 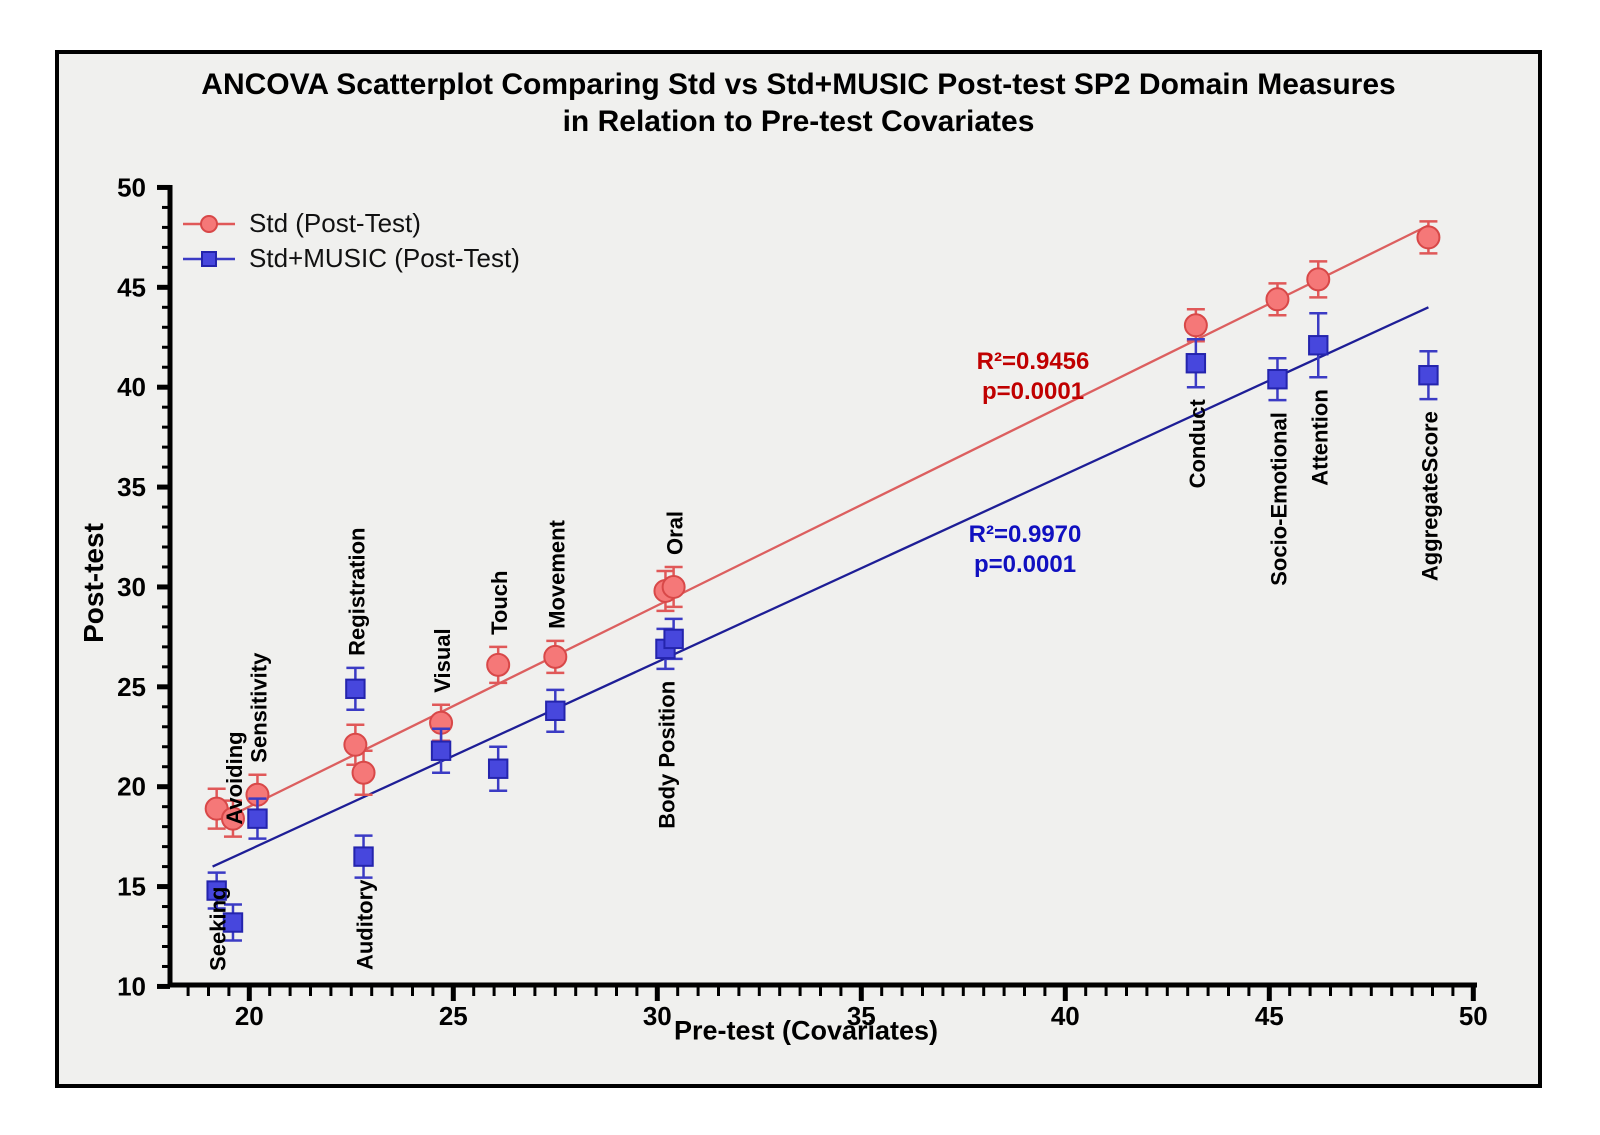 What do you see at coordinates (673, 586) in the screenshot?
I see `marker-0-Oral` at bounding box center [673, 586].